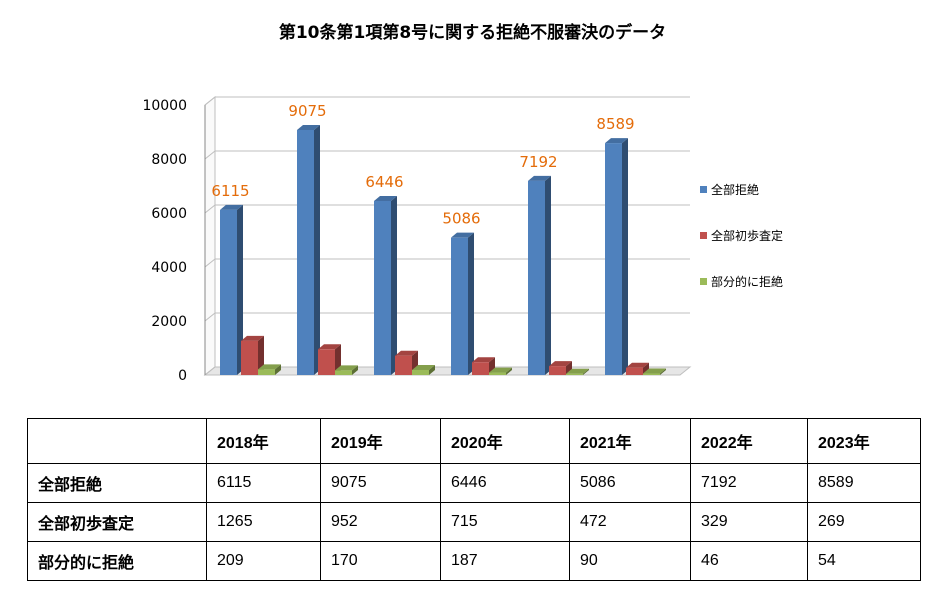 The height and width of the screenshot is (602, 945). I want to click on table-cell: 715, so click(505, 522).